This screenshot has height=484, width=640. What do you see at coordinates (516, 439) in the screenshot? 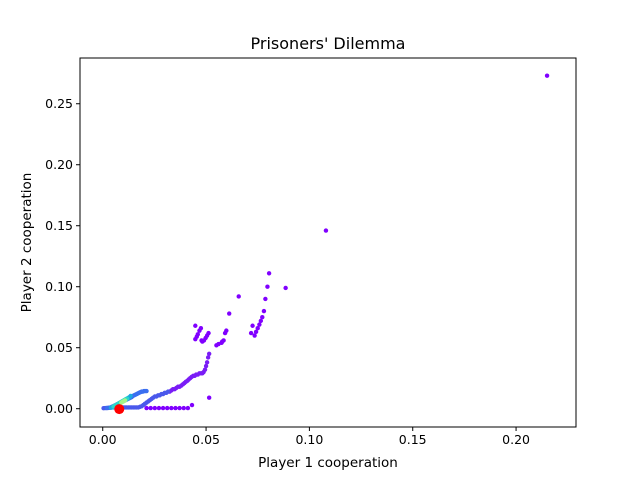
I see `x-tick-label: 0.20` at bounding box center [516, 439].